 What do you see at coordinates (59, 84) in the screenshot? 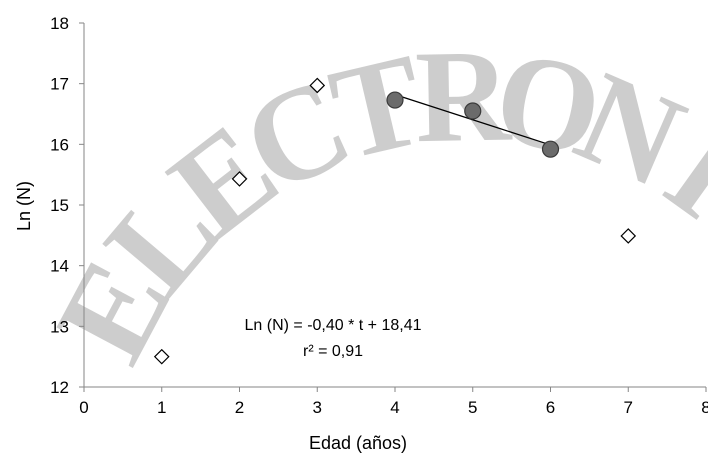
I see `y-tick-label: 17` at bounding box center [59, 84].